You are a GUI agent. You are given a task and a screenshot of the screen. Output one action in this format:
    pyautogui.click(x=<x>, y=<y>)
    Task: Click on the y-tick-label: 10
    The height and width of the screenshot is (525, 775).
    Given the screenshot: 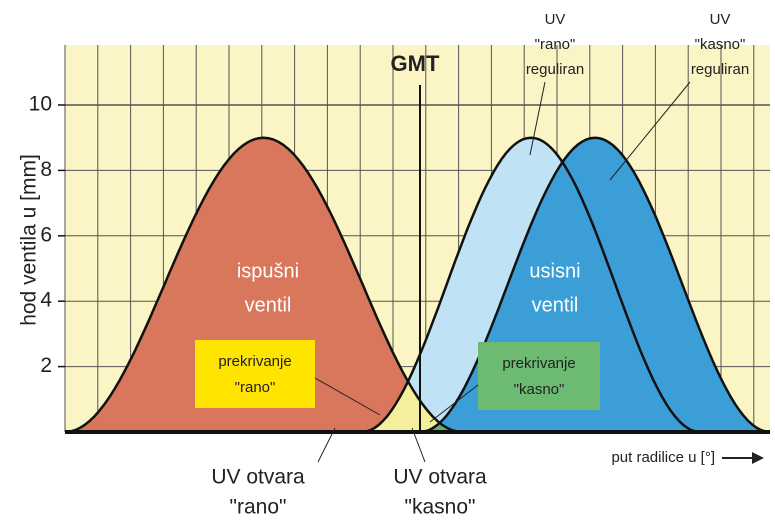 What is the action you would take?
    pyautogui.click(x=40, y=104)
    